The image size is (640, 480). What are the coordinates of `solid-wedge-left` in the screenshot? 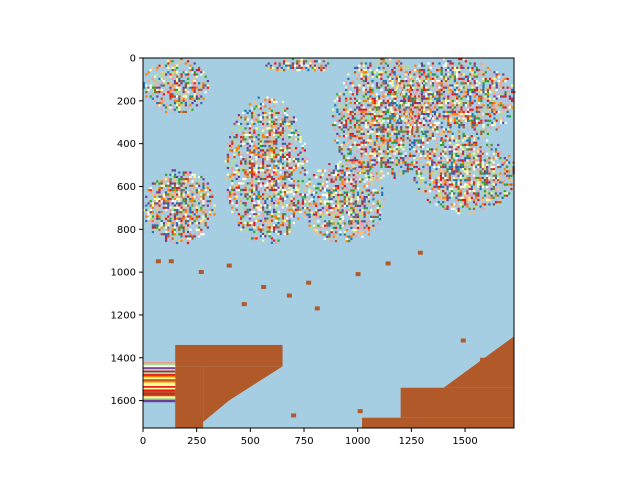 It's located at (243, 394).